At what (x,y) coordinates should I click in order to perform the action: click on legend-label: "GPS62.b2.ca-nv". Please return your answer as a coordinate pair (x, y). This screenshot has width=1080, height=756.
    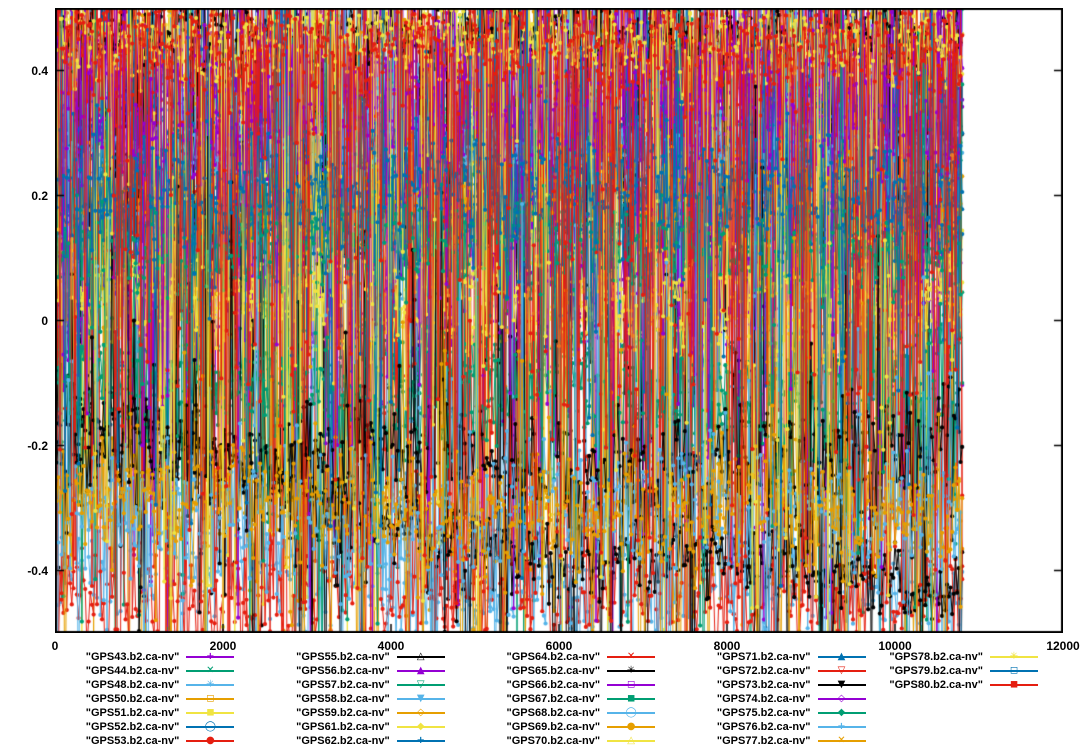
    Looking at the image, I should click on (343, 741).